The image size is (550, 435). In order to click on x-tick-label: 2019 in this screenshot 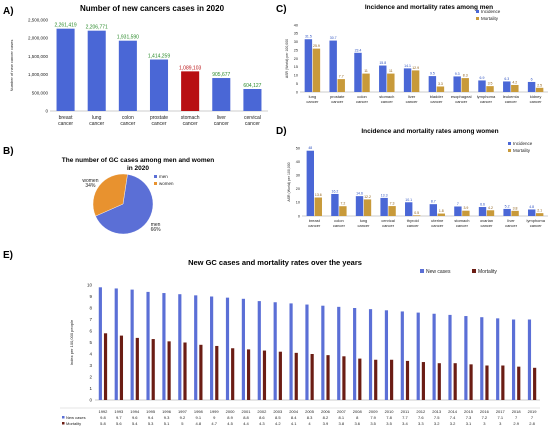, I will do `click(533, 411)`.